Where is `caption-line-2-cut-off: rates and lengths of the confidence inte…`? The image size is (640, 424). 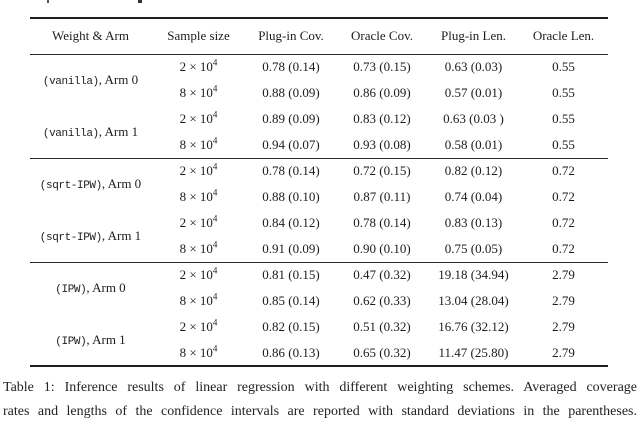 caption-line-2-cut-off: rates and lengths of the confidence inte… is located at coordinates (320, 411).